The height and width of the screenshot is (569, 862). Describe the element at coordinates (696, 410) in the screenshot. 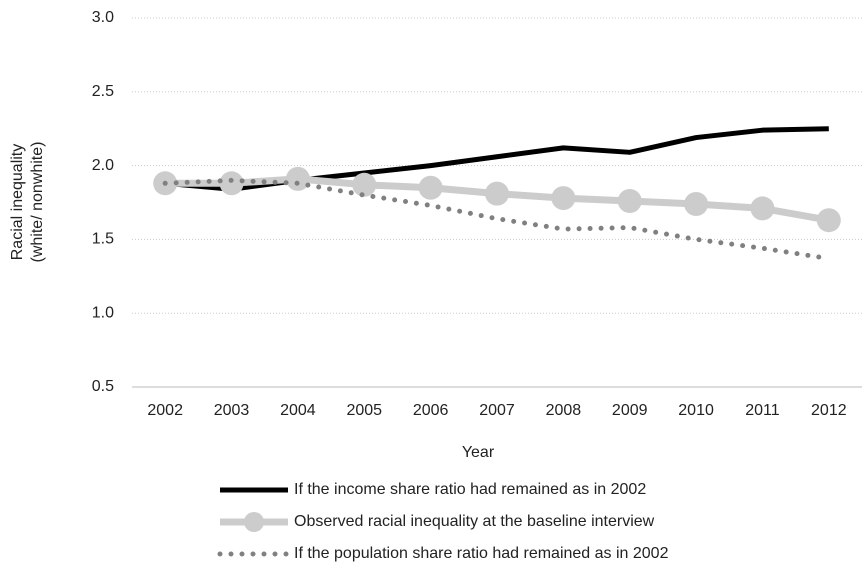

I see `x-tick-label: 2010` at that location.